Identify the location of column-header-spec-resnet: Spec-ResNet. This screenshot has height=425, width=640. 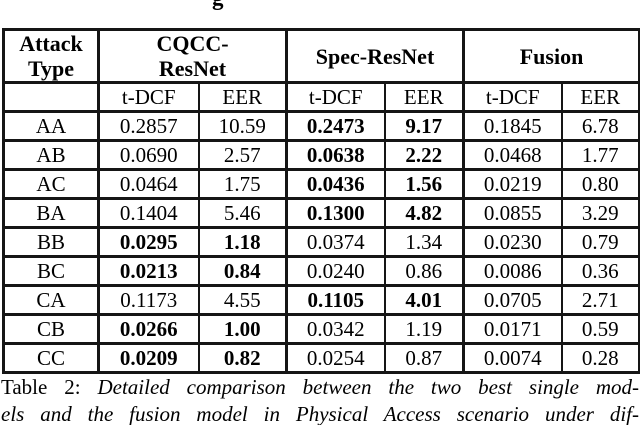
(375, 56).